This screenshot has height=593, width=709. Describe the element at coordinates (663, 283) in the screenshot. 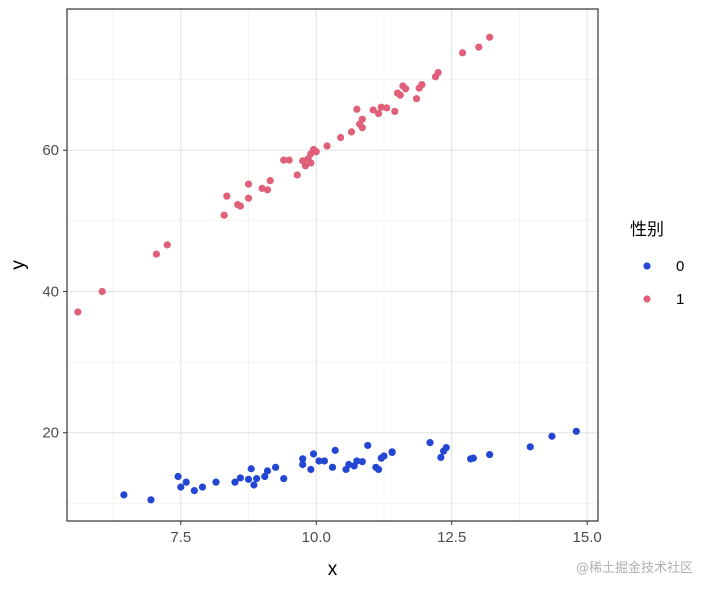

I see `legend-entries: 01` at that location.